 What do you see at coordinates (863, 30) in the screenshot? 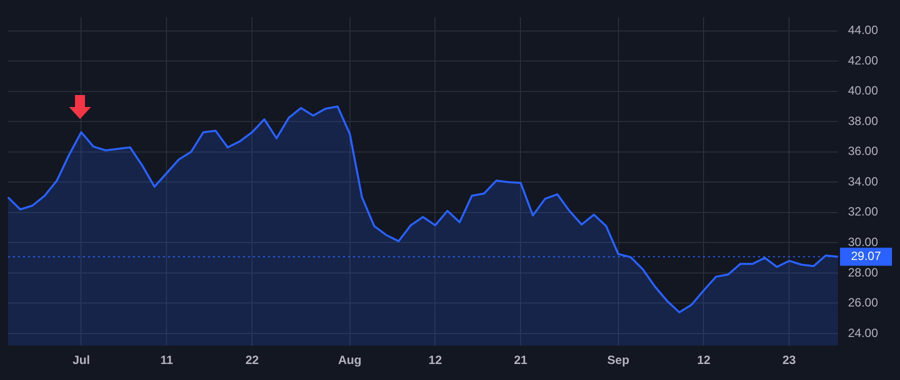
I see `y-tick-label: 44.00` at bounding box center [863, 30].